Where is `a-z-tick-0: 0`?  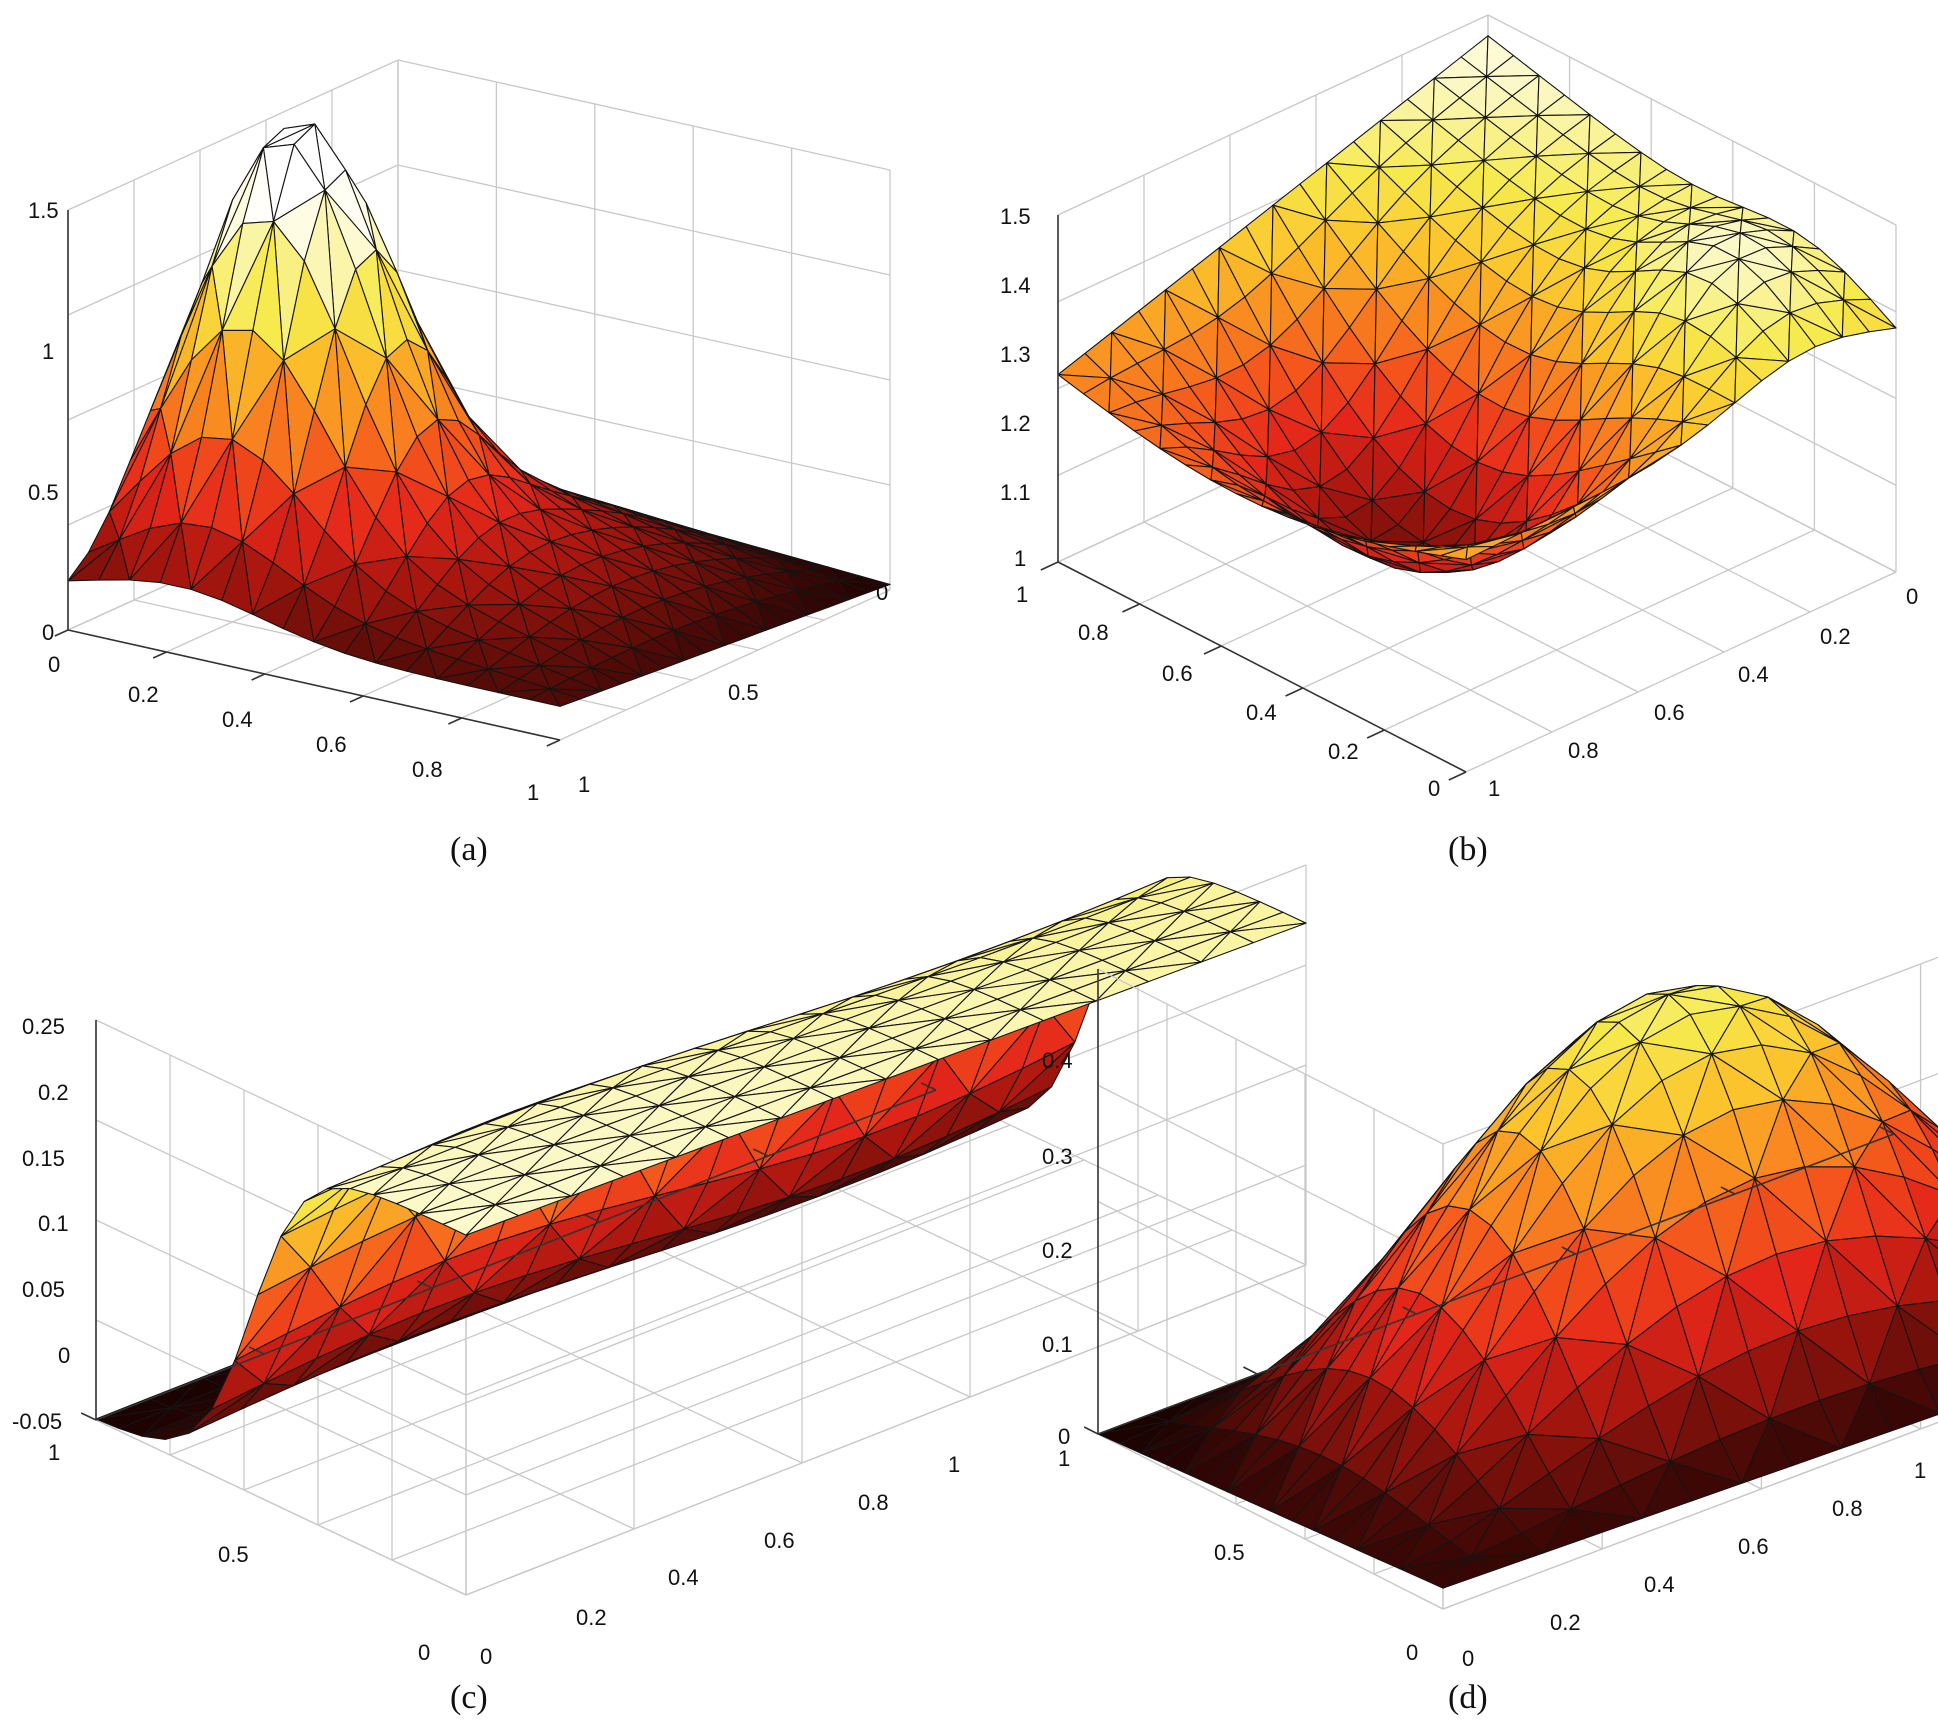 a-z-tick-0: 0 is located at coordinates (48, 632).